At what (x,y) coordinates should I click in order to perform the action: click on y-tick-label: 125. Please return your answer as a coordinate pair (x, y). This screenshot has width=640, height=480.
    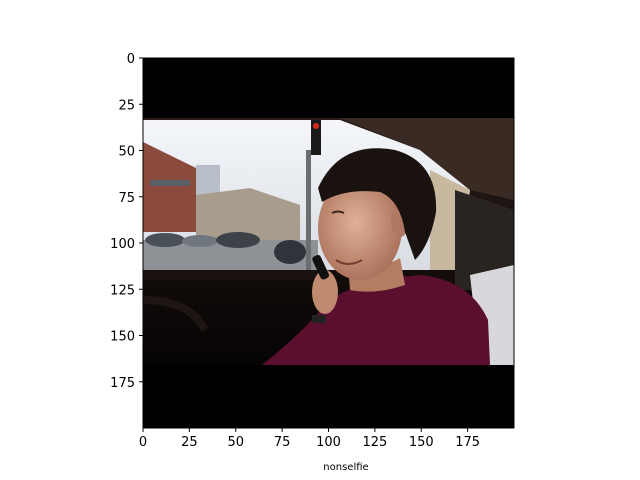
    Looking at the image, I should click on (122, 290).